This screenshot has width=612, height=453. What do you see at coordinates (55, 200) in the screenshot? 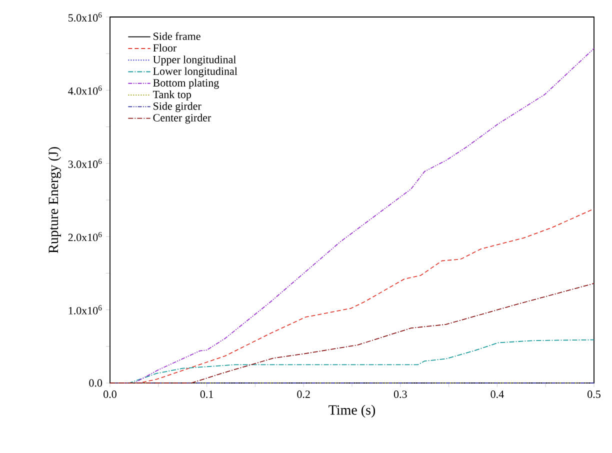
I see `y-axis-title: Rupture Energy (J)` at bounding box center [55, 200].